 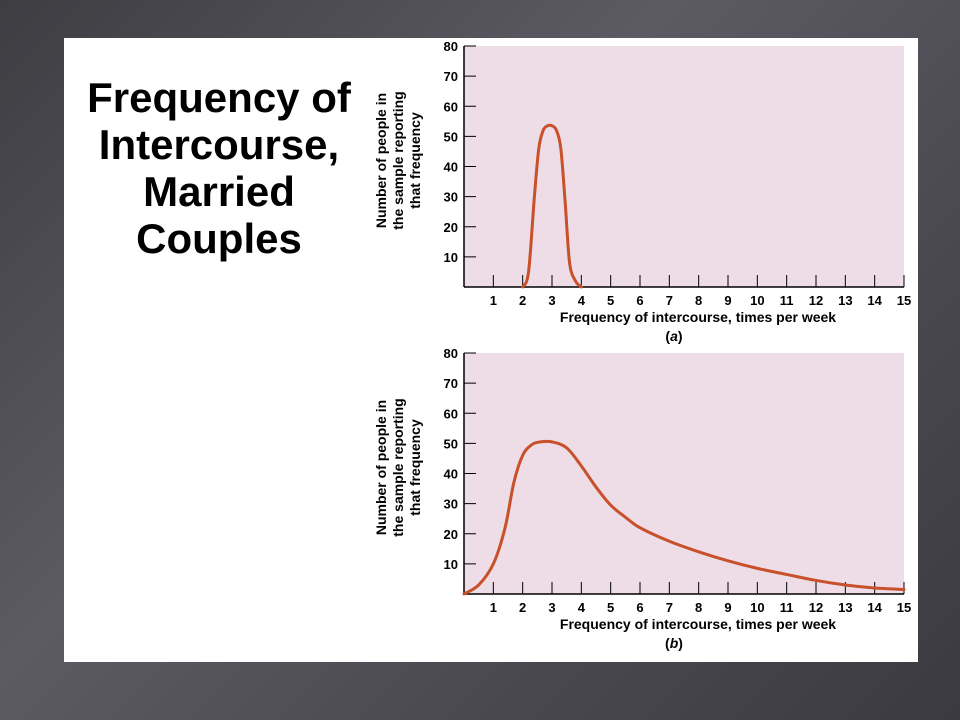 What do you see at coordinates (674, 643) in the screenshot?
I see `chart-caption: (b)` at bounding box center [674, 643].